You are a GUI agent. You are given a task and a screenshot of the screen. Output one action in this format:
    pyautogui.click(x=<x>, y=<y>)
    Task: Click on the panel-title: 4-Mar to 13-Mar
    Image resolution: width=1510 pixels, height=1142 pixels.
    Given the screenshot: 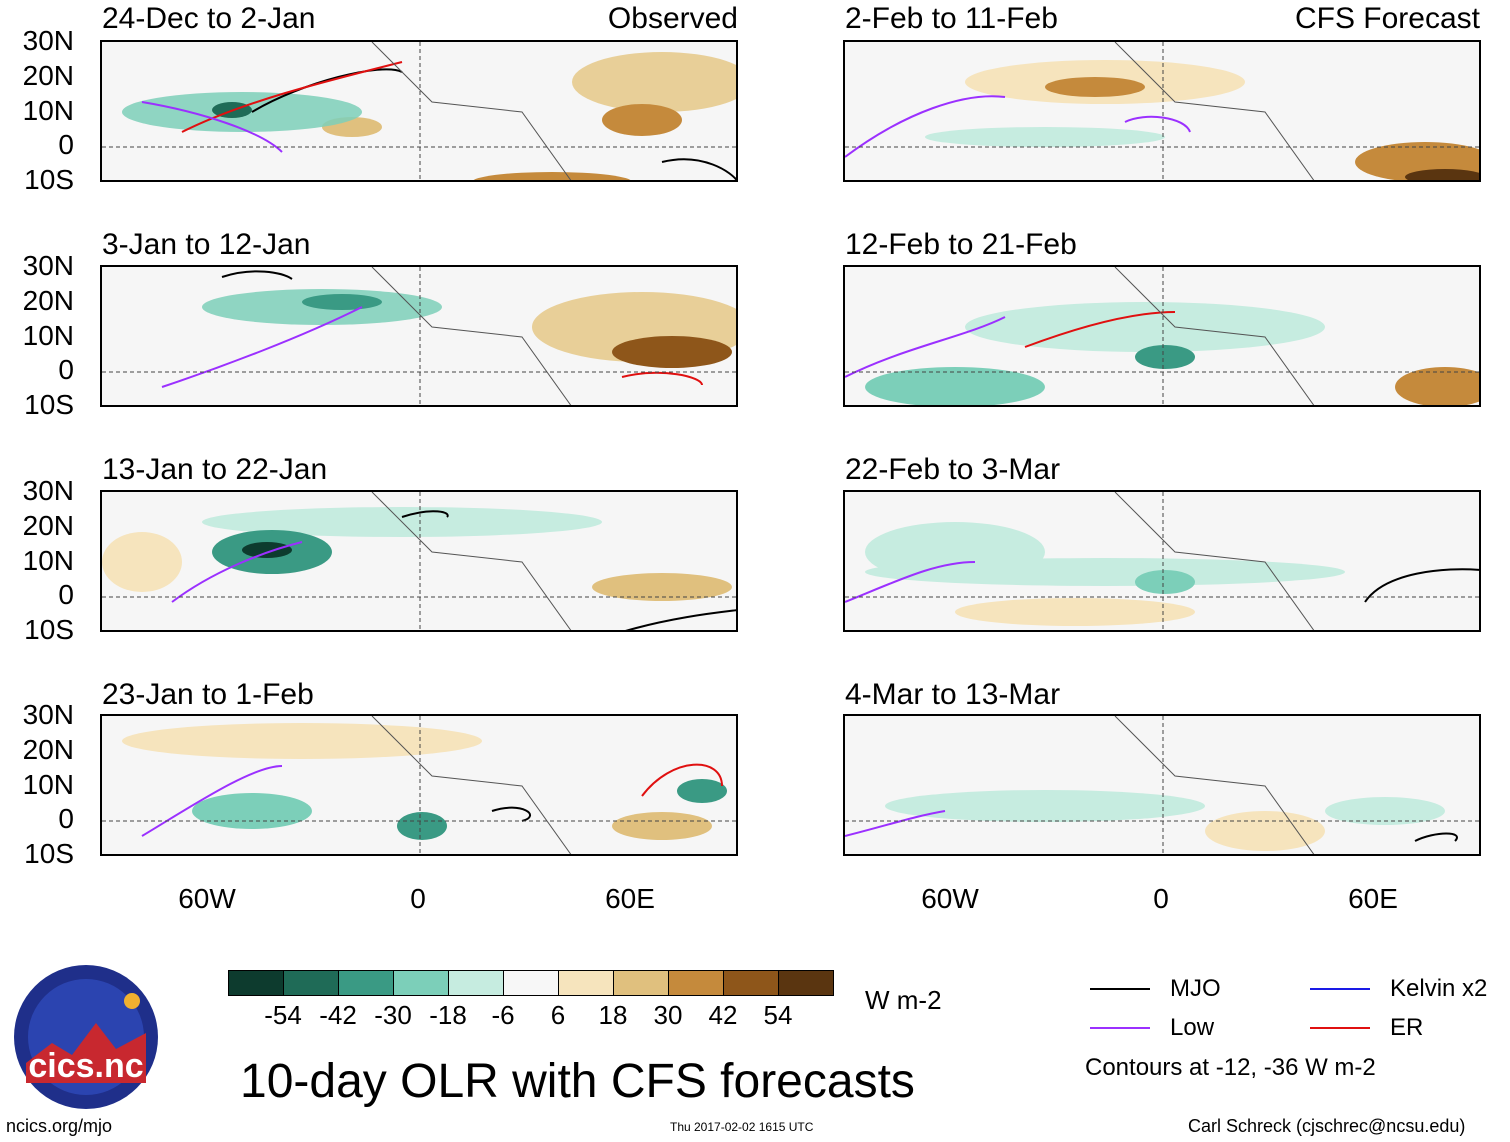 What is the action you would take?
    pyautogui.click(x=953, y=694)
    